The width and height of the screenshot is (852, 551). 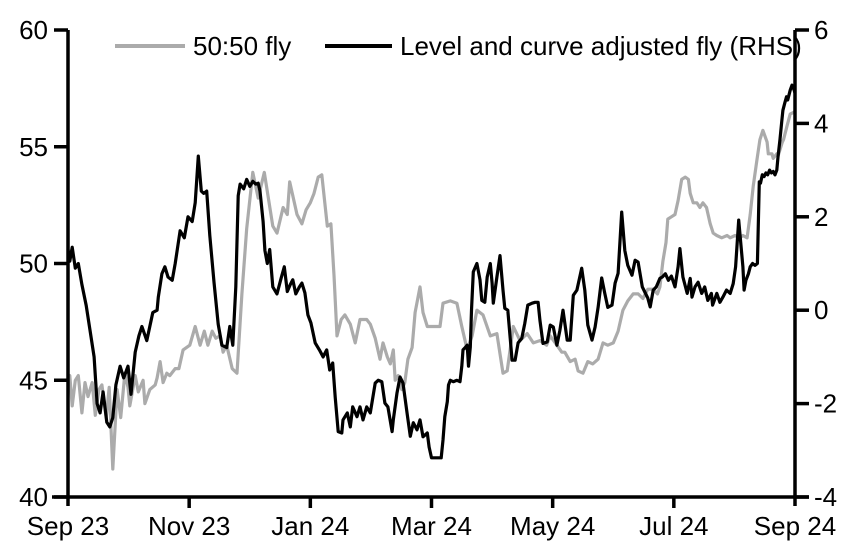 I want to click on left-axis-tick-label: 60, so click(x=33, y=30).